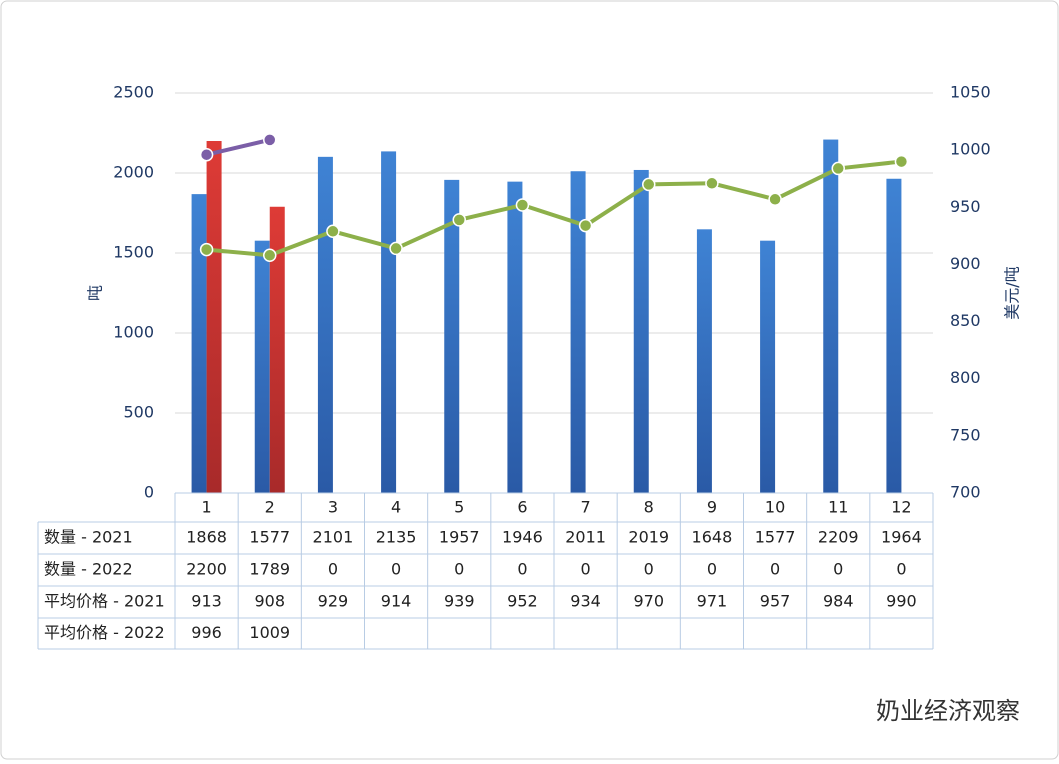 The height and width of the screenshot is (764, 1059). Describe the element at coordinates (1012, 292) in the screenshot. I see `y2-axis-label: 美元/吨` at that location.